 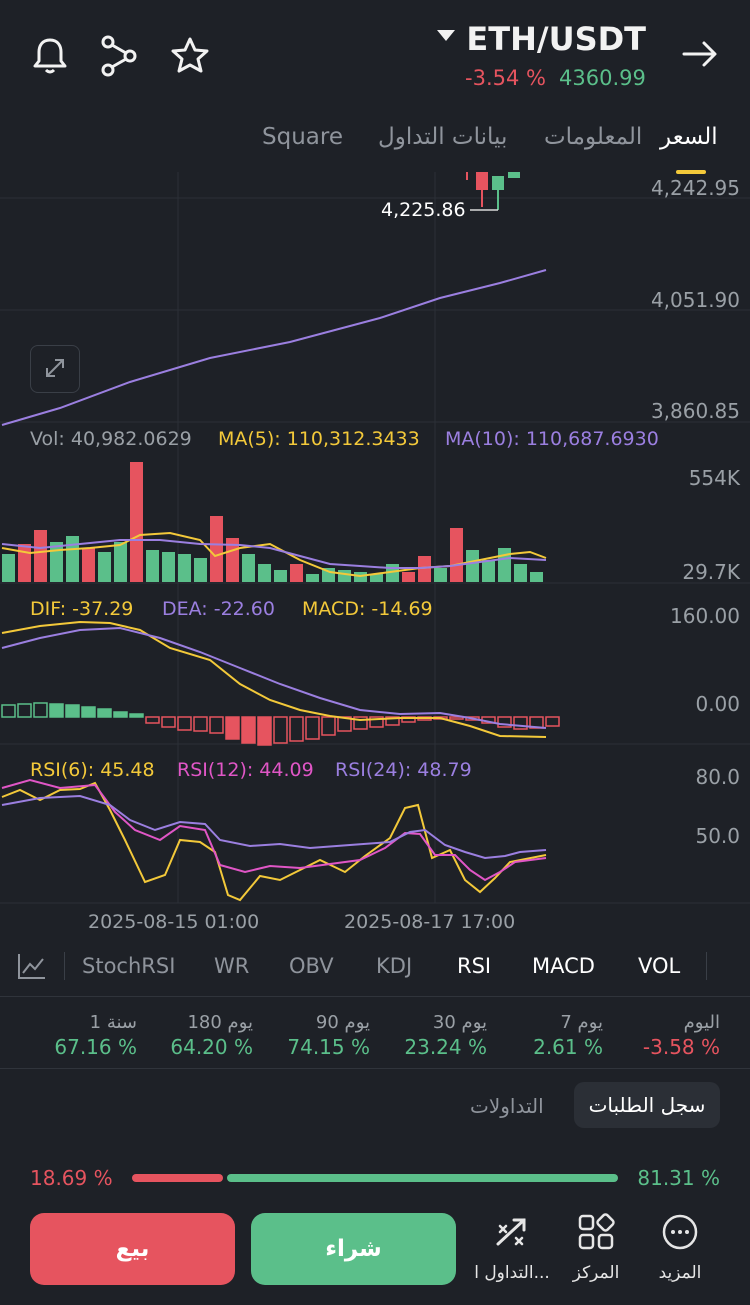 I want to click on perf-label: 90 يوم, so click(x=342, y=1022).